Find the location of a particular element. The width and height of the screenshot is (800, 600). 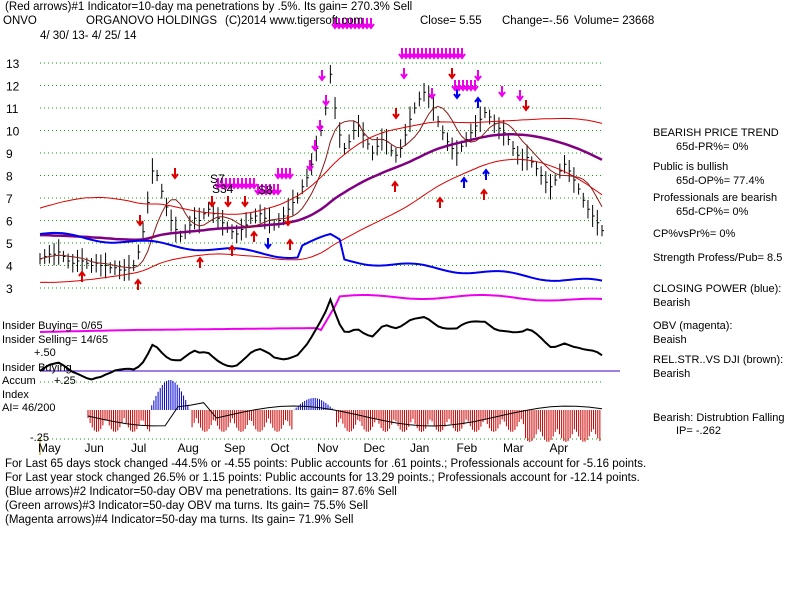

accum-label-2: Accum is located at coordinates (19, 381).